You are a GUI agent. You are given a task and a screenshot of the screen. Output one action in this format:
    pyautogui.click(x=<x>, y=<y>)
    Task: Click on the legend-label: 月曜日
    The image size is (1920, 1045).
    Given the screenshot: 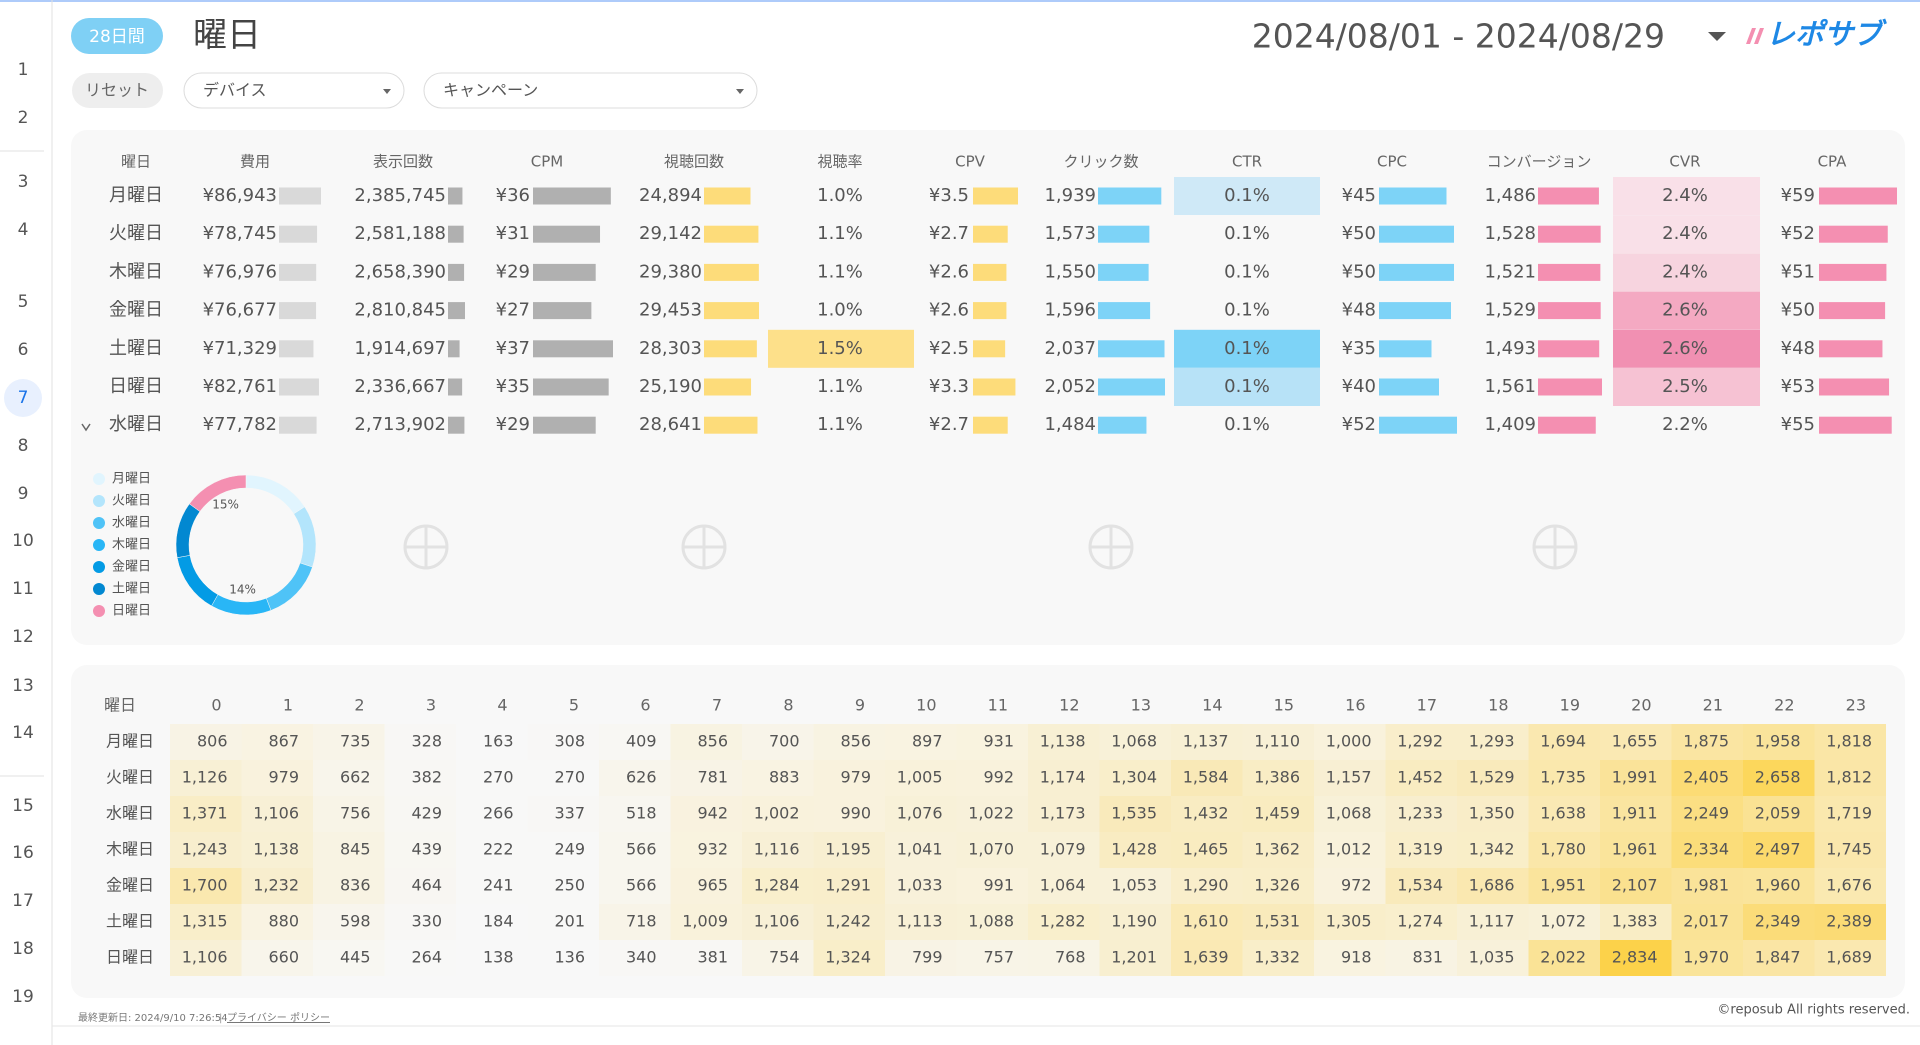 What is the action you would take?
    pyautogui.click(x=131, y=479)
    